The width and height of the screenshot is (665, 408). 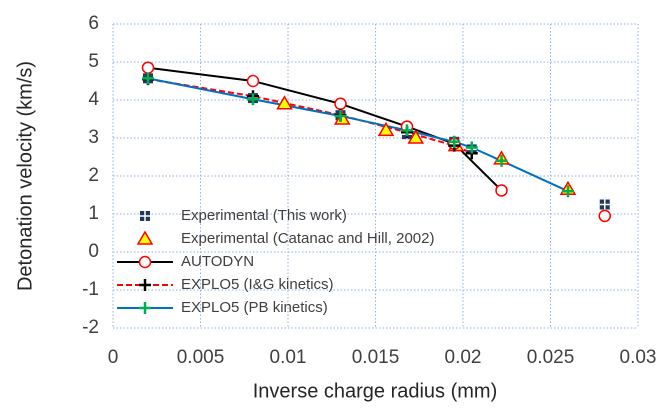 What do you see at coordinates (288, 357) in the screenshot?
I see `x-tick-label: 0.01` at bounding box center [288, 357].